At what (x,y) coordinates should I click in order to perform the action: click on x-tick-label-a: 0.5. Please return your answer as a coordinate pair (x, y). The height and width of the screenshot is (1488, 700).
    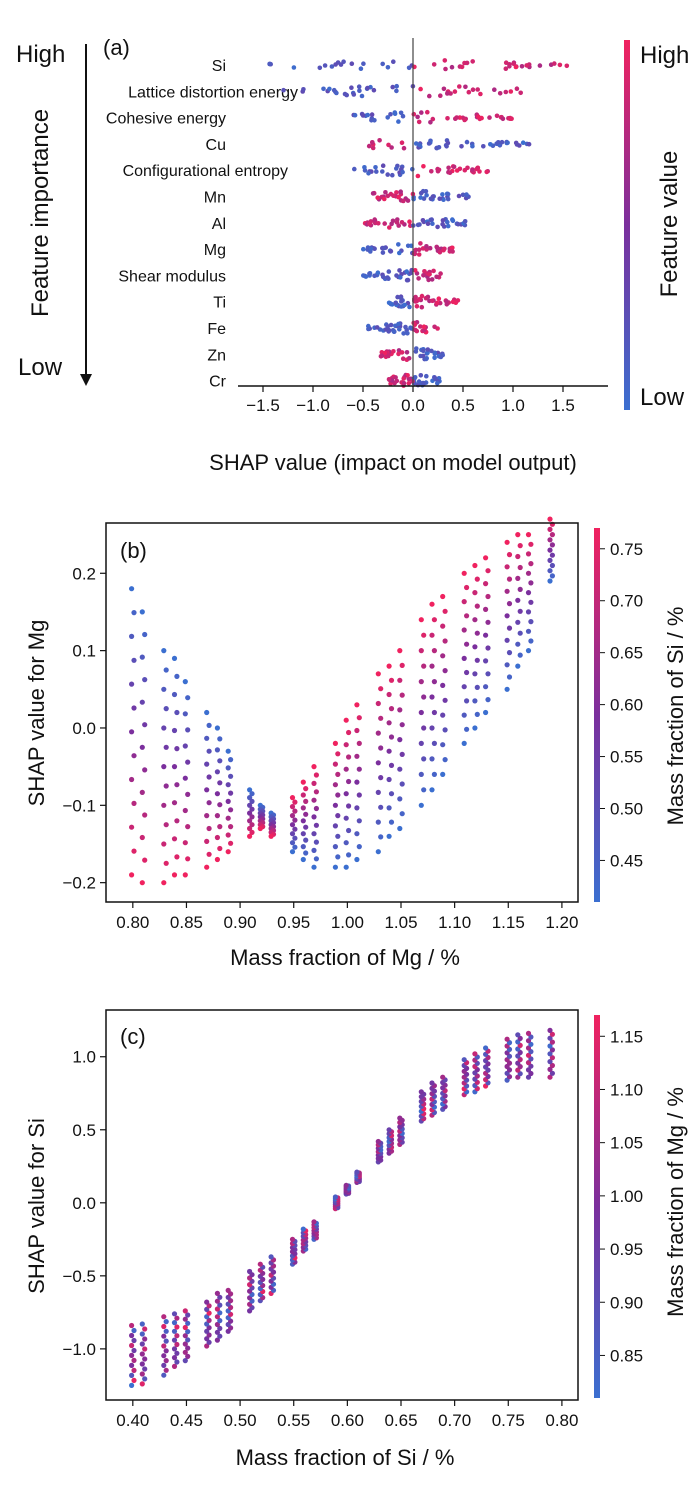
    Looking at the image, I should click on (463, 405).